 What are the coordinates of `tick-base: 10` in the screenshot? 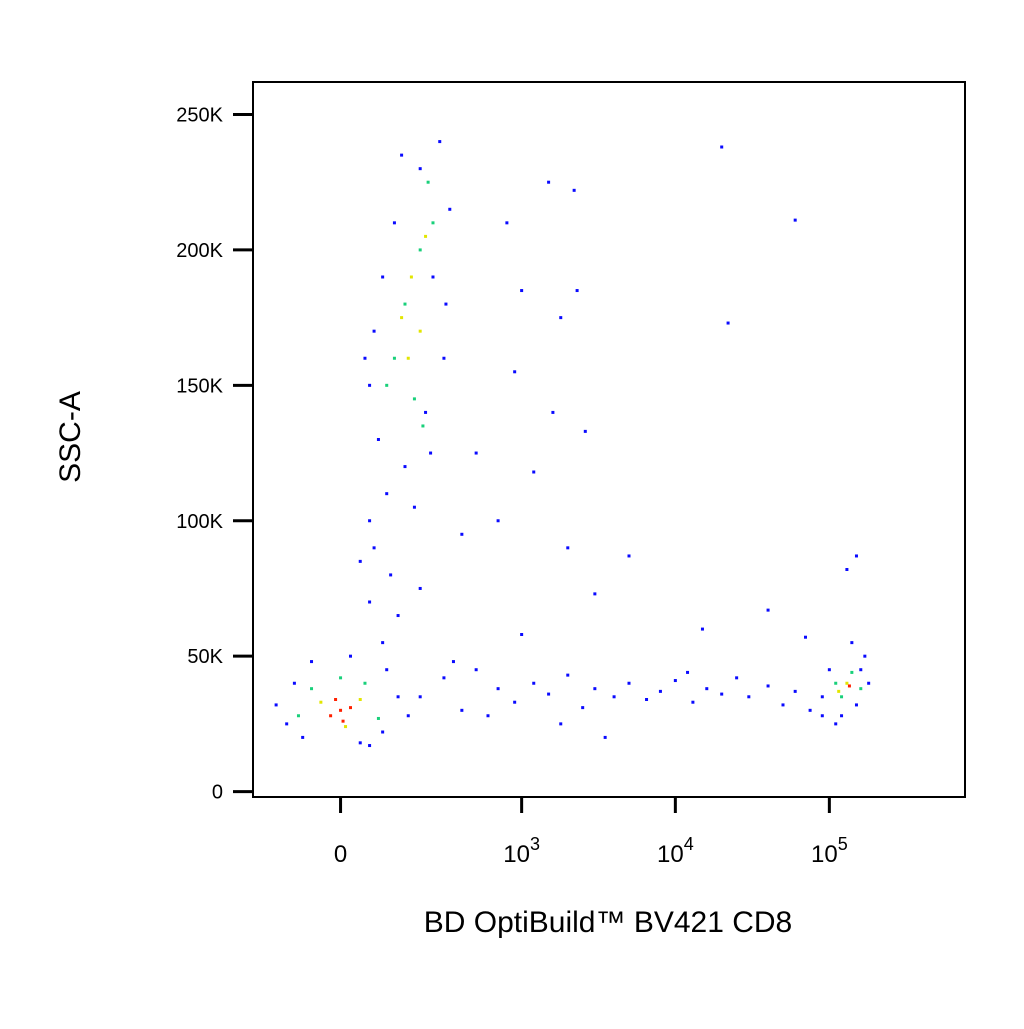 It's located at (670, 854).